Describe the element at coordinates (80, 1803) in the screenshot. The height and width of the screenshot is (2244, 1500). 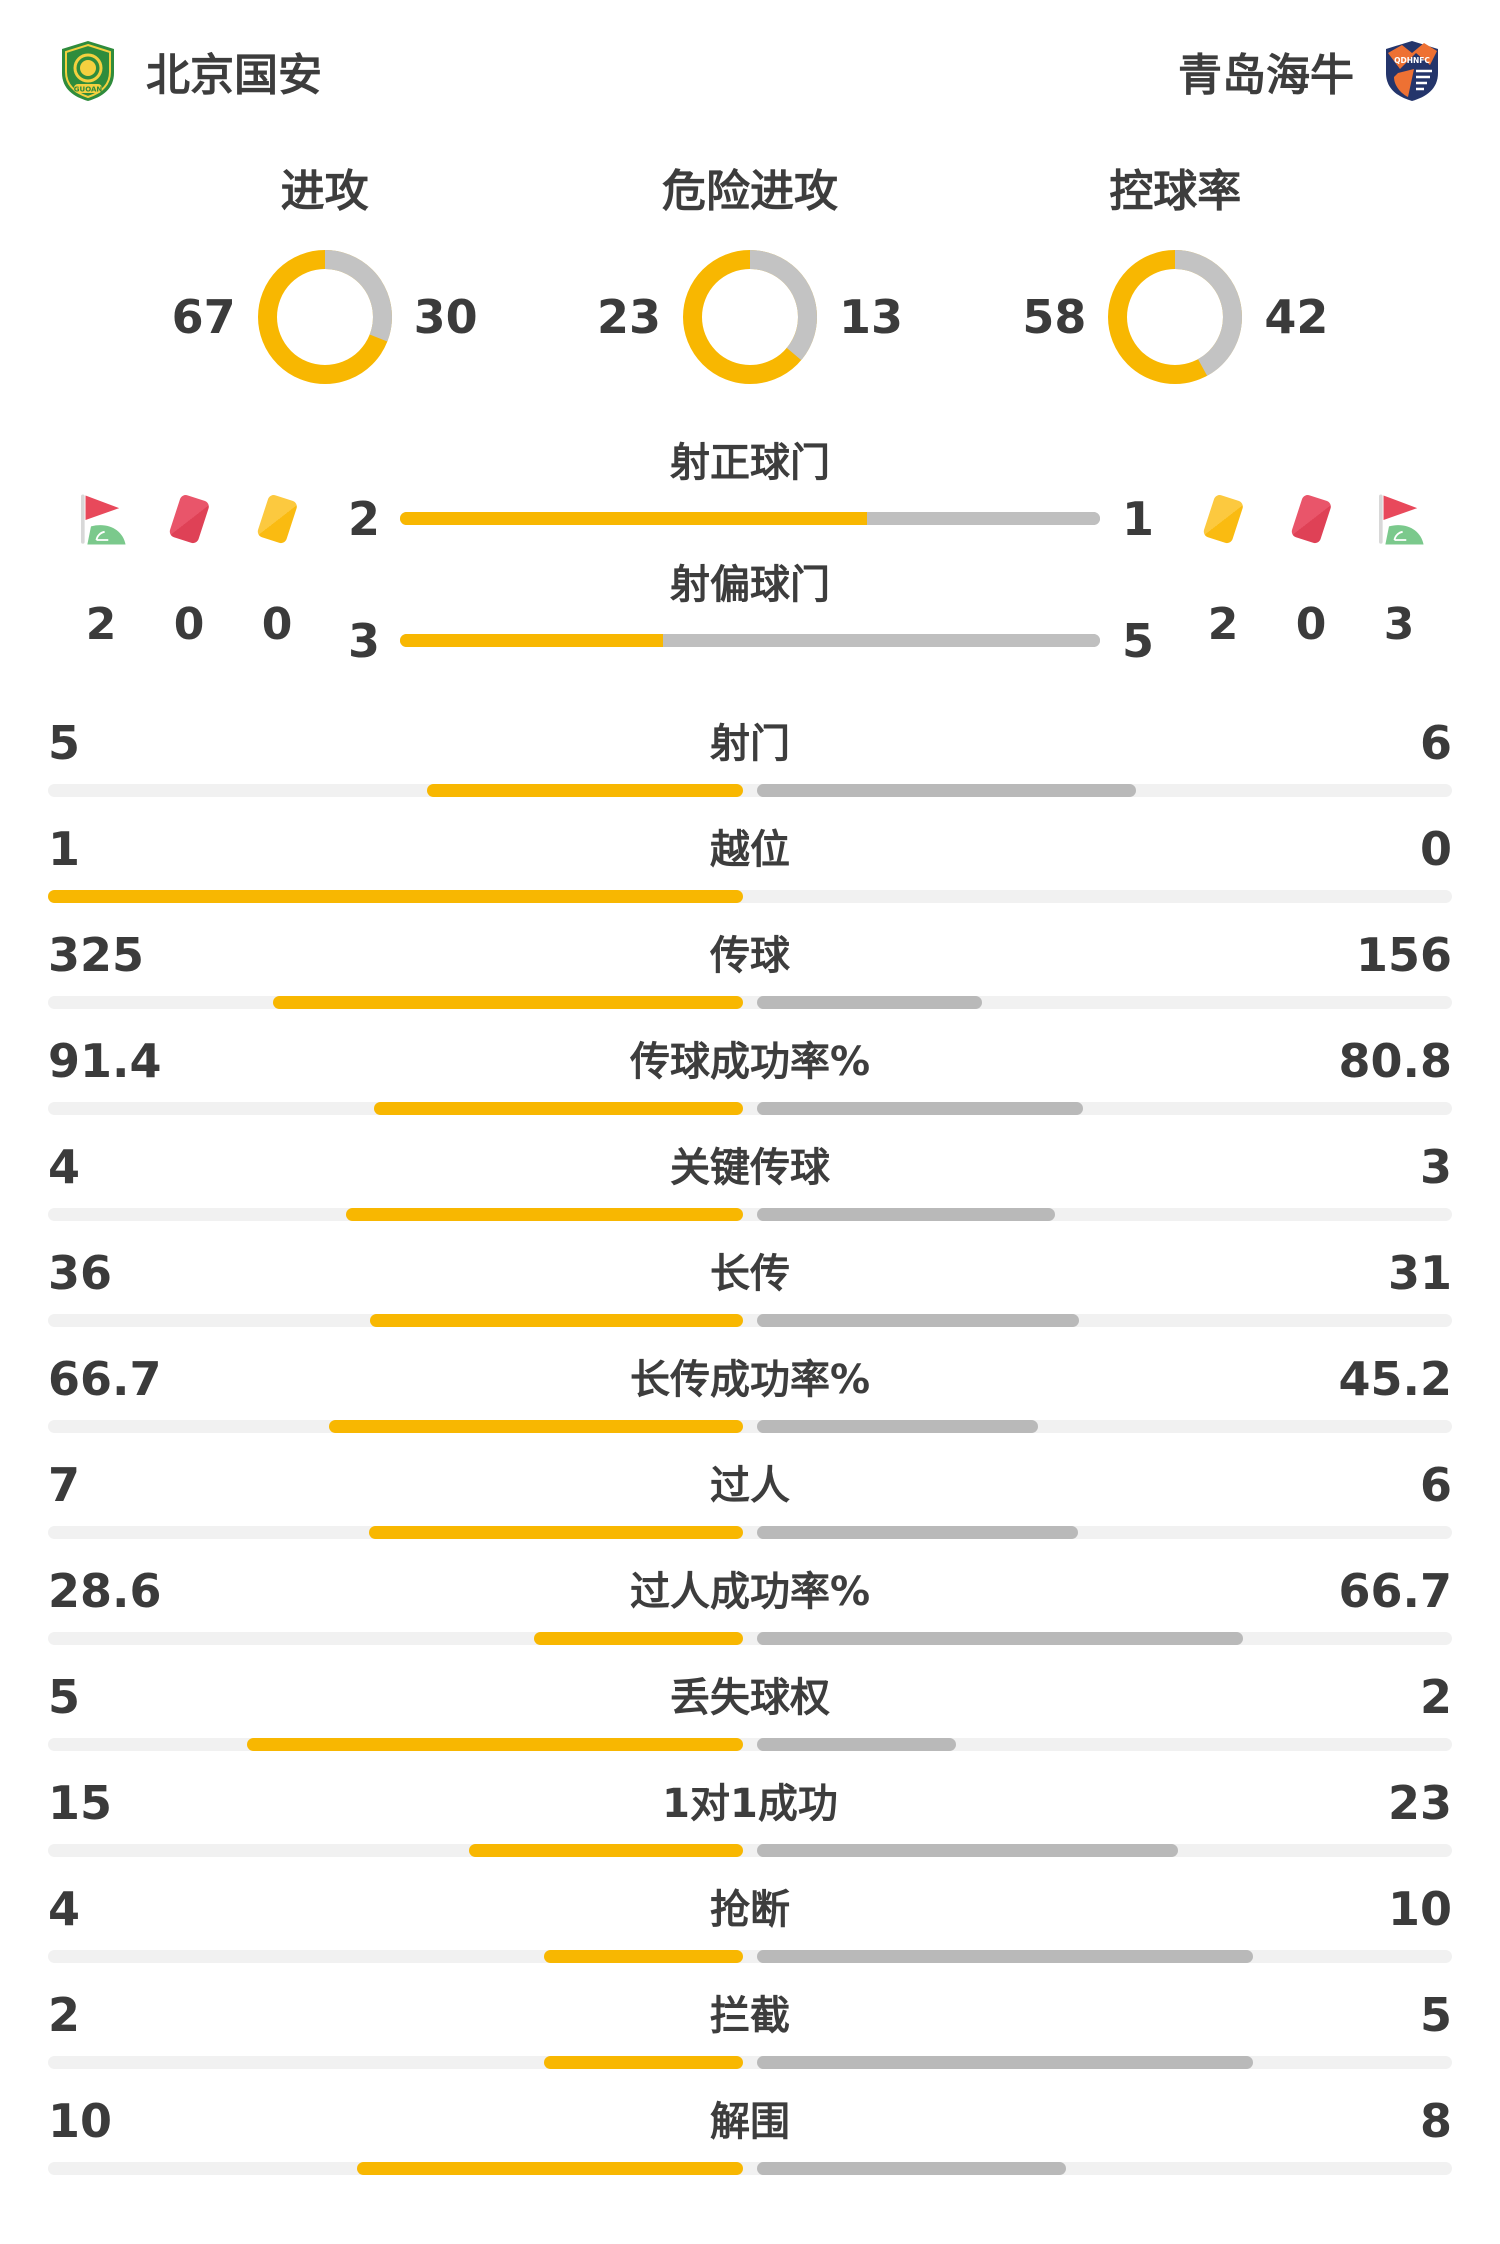
I see `home-stat-value: 15` at that location.